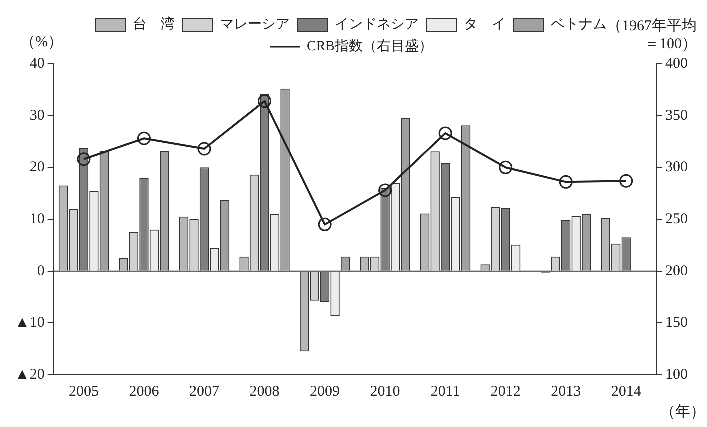 The image size is (707, 427). What do you see at coordinates (42, 42) in the screenshot?
I see `y-axis-title: （%）` at bounding box center [42, 42].